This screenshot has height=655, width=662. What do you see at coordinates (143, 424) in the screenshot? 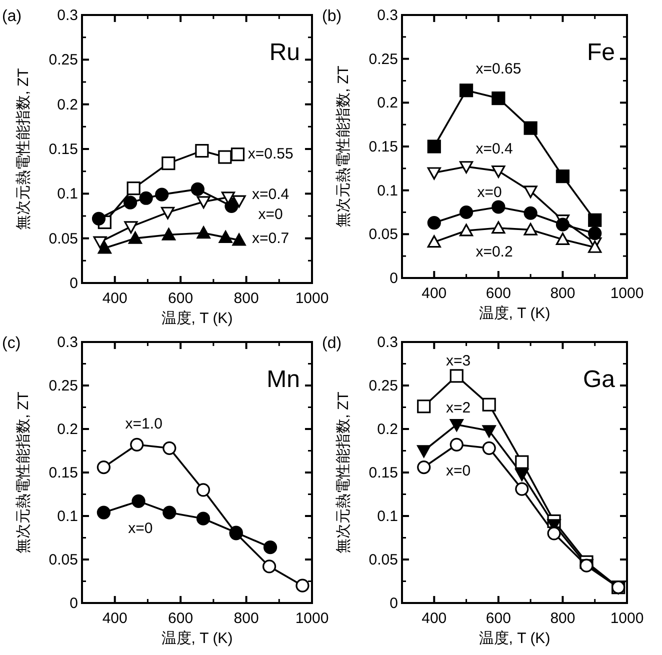
I see `series-label: x=1.0` at bounding box center [143, 424].